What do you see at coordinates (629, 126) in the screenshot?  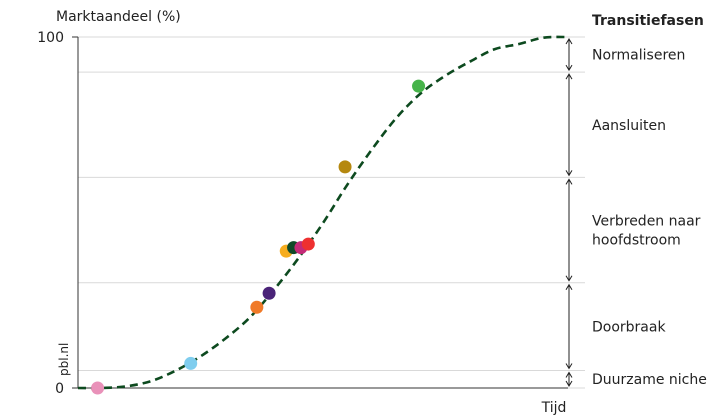 I see `phase-label: Aansluiten` at bounding box center [629, 126].